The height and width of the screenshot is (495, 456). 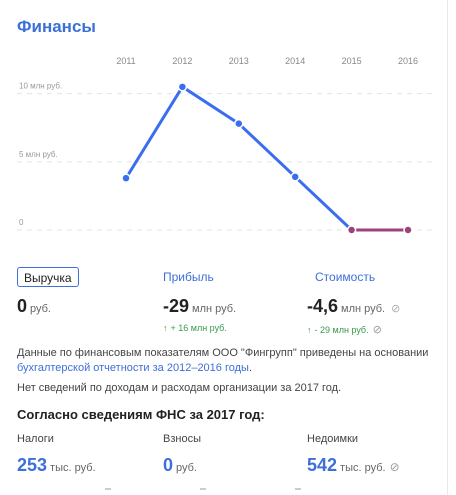 I want to click on tax-item: Налоги 253 тыс. руб., so click(x=56, y=454).